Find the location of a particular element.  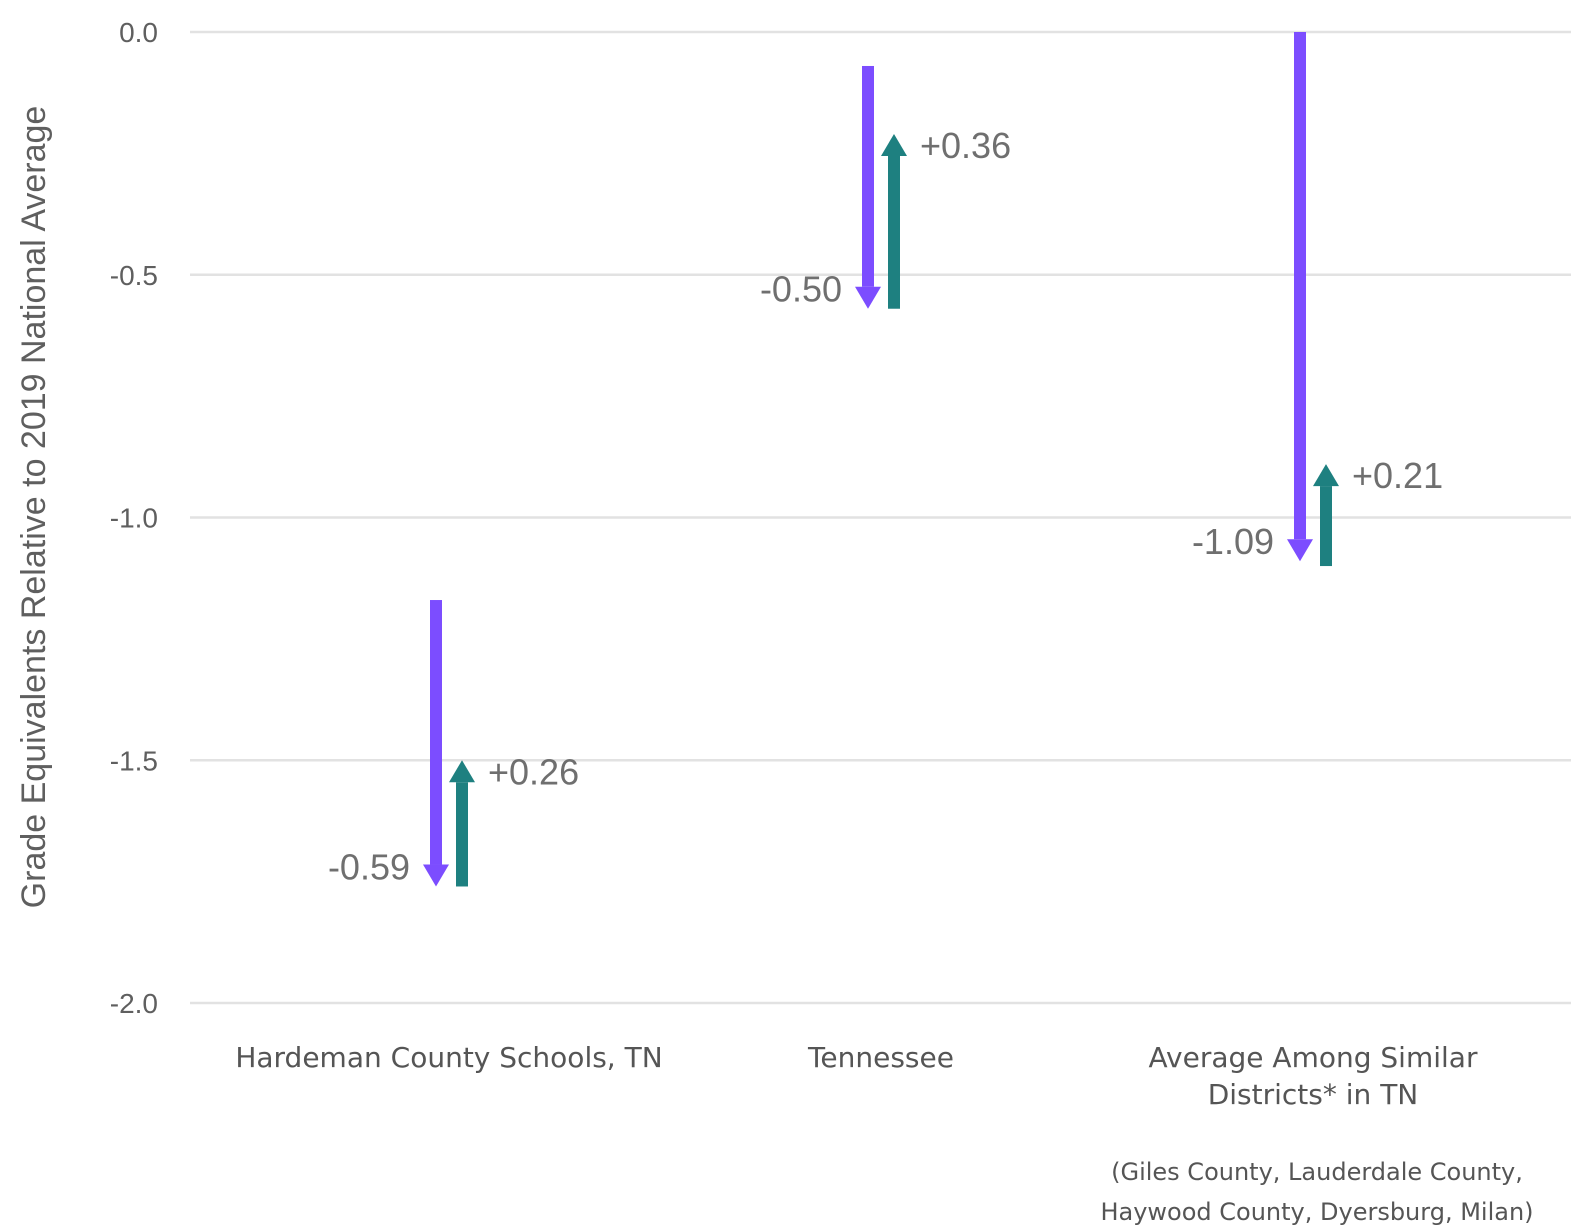

recovery-value-label: +0.36 is located at coordinates (965, 145).